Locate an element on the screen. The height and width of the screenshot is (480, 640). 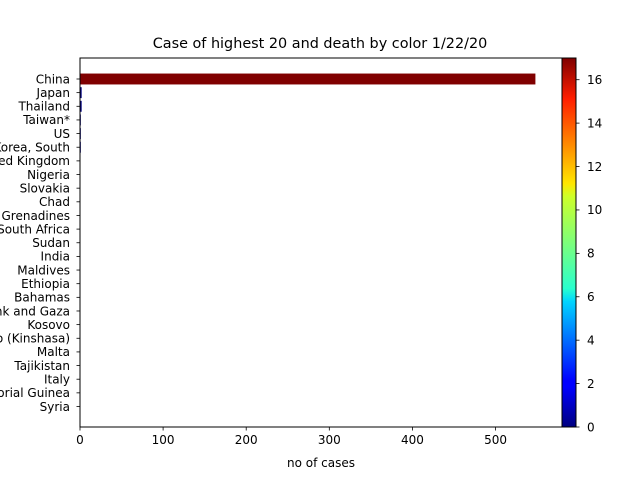
y-tick-label: China is located at coordinates (53, 79).